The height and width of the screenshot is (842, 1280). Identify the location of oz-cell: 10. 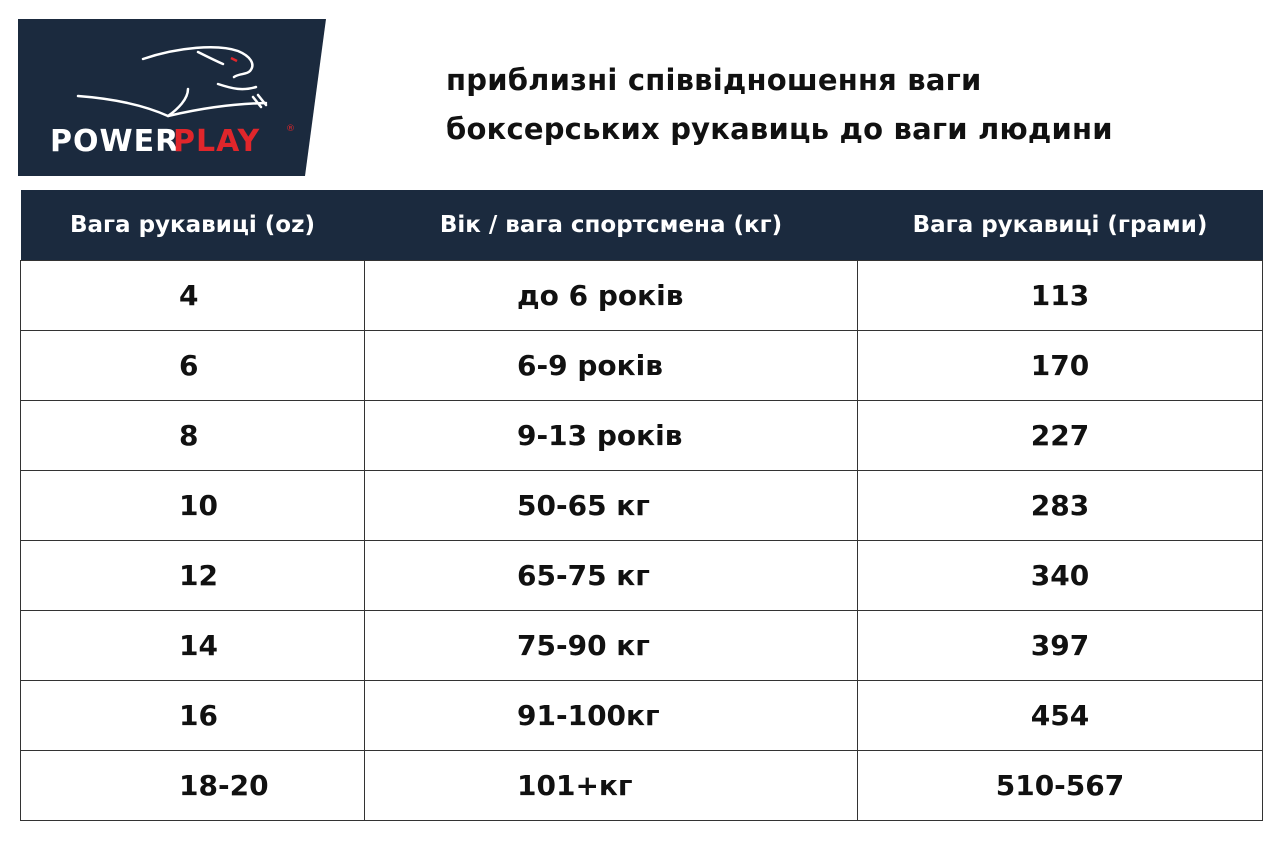
(192, 505).